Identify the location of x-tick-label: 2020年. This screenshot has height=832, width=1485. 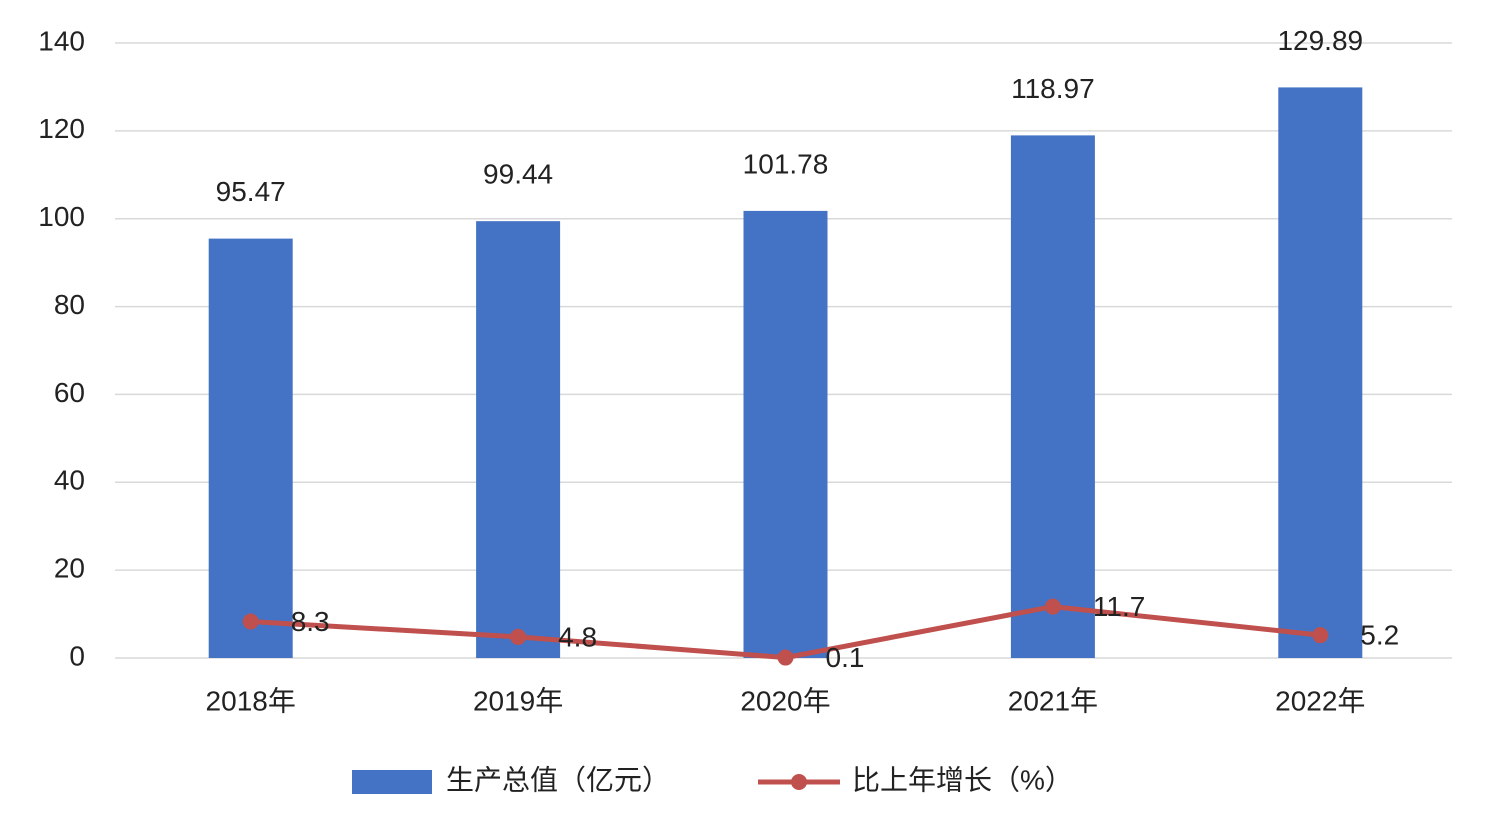
(785, 700).